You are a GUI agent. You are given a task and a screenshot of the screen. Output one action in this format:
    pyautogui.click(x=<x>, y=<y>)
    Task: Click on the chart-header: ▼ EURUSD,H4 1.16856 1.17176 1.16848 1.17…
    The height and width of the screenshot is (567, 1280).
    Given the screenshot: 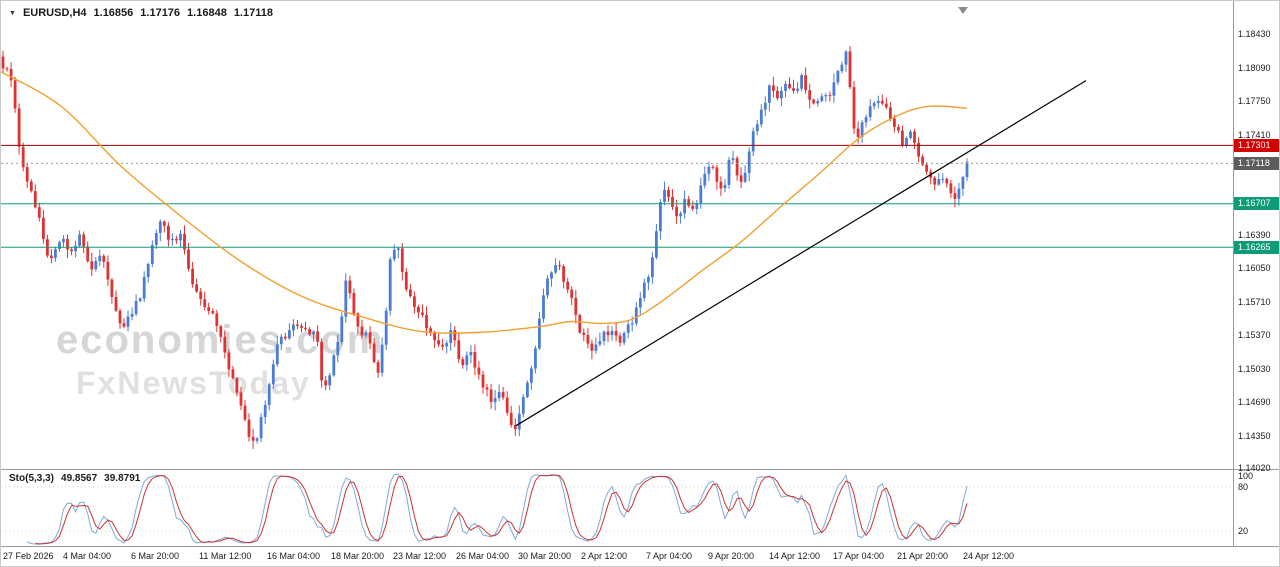 What is the action you would take?
    pyautogui.click(x=141, y=13)
    